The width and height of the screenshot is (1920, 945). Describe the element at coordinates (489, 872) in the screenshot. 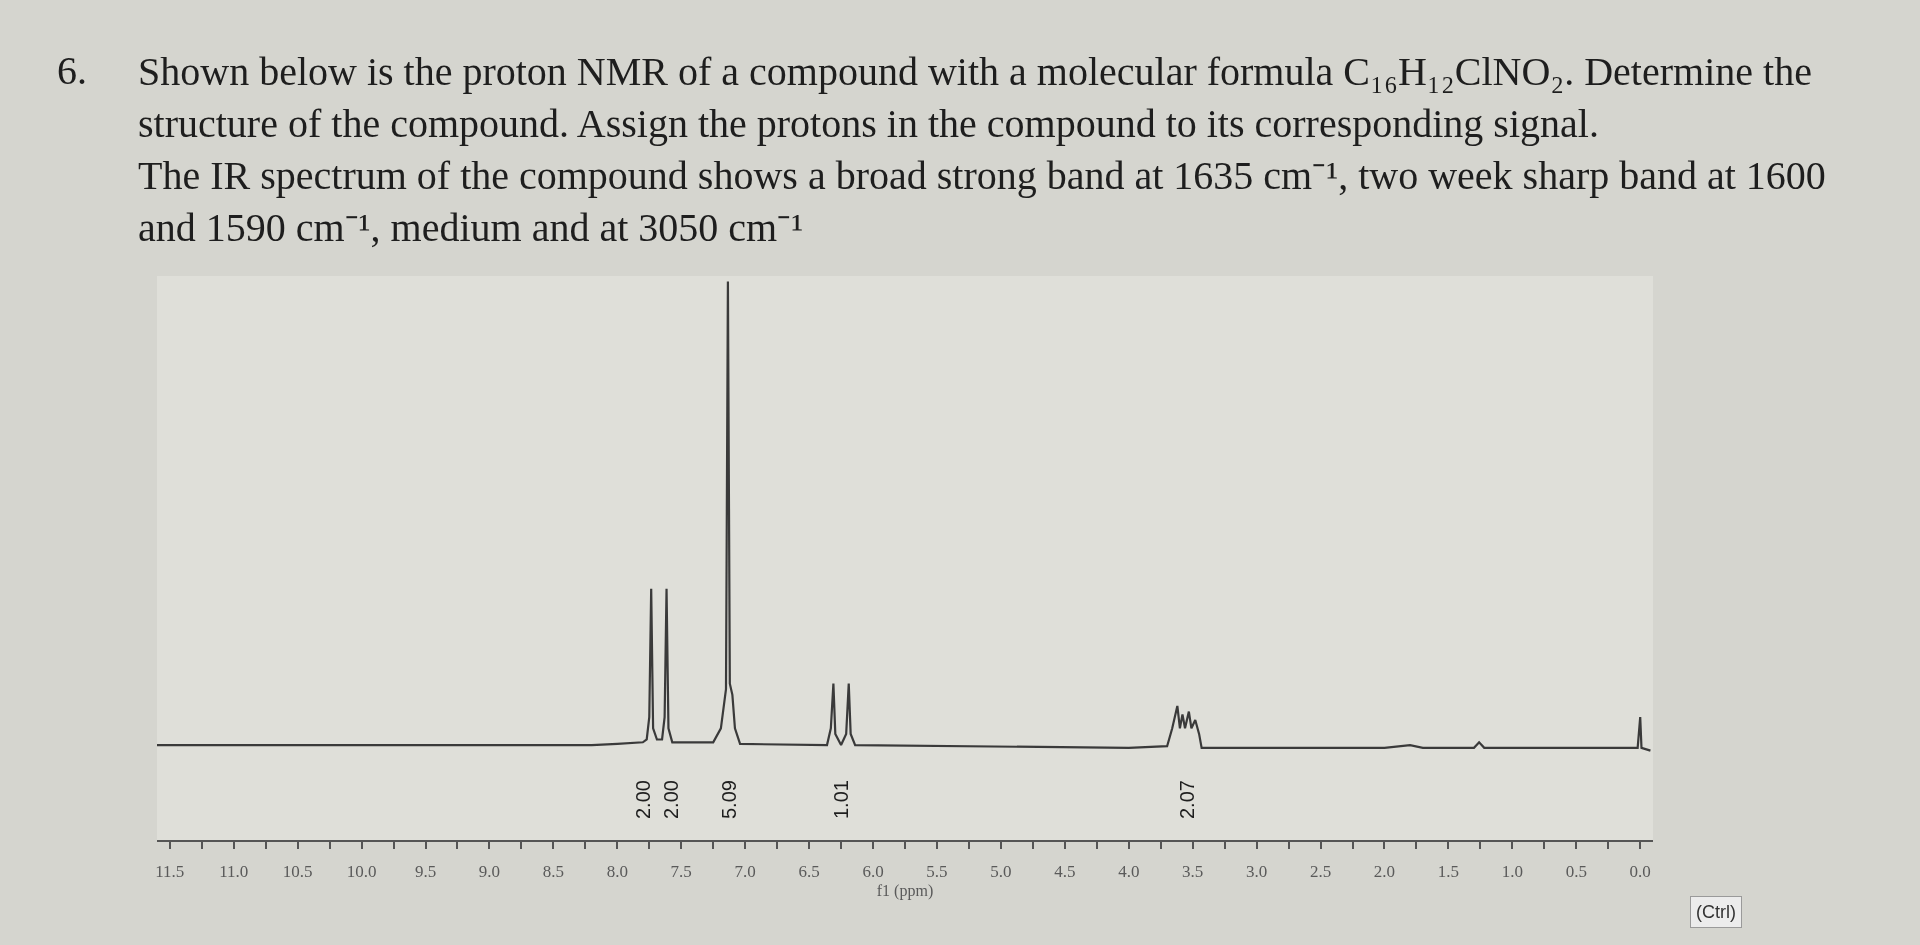

I see `x-tick-label: 9.0` at that location.